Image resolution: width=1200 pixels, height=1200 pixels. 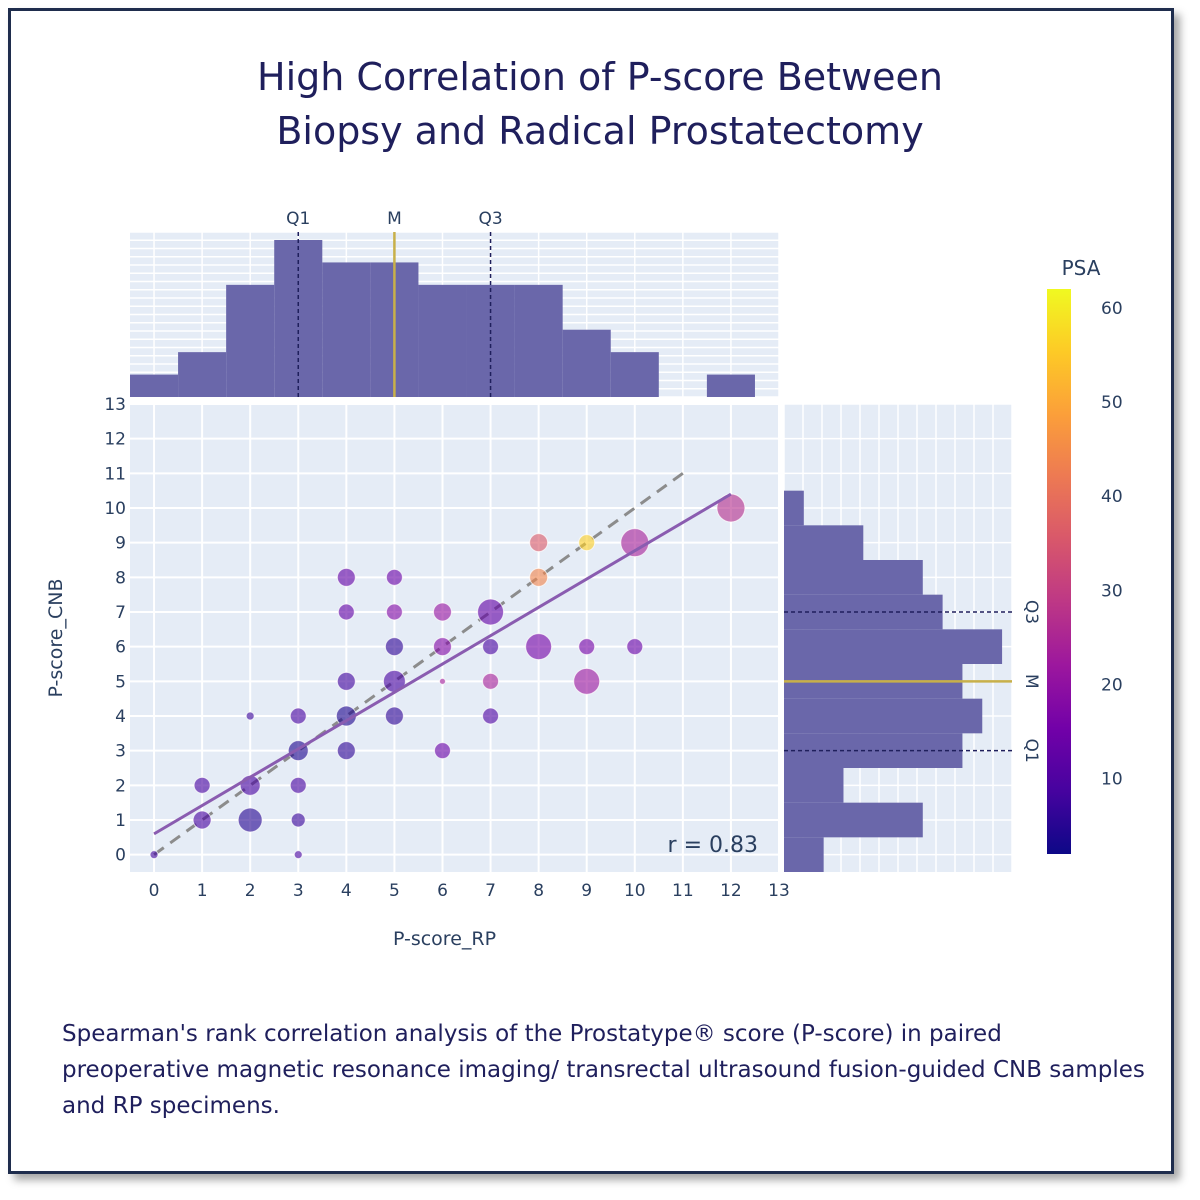 What do you see at coordinates (490, 219) in the screenshot?
I see `top-marker-label: Q3` at bounding box center [490, 219].